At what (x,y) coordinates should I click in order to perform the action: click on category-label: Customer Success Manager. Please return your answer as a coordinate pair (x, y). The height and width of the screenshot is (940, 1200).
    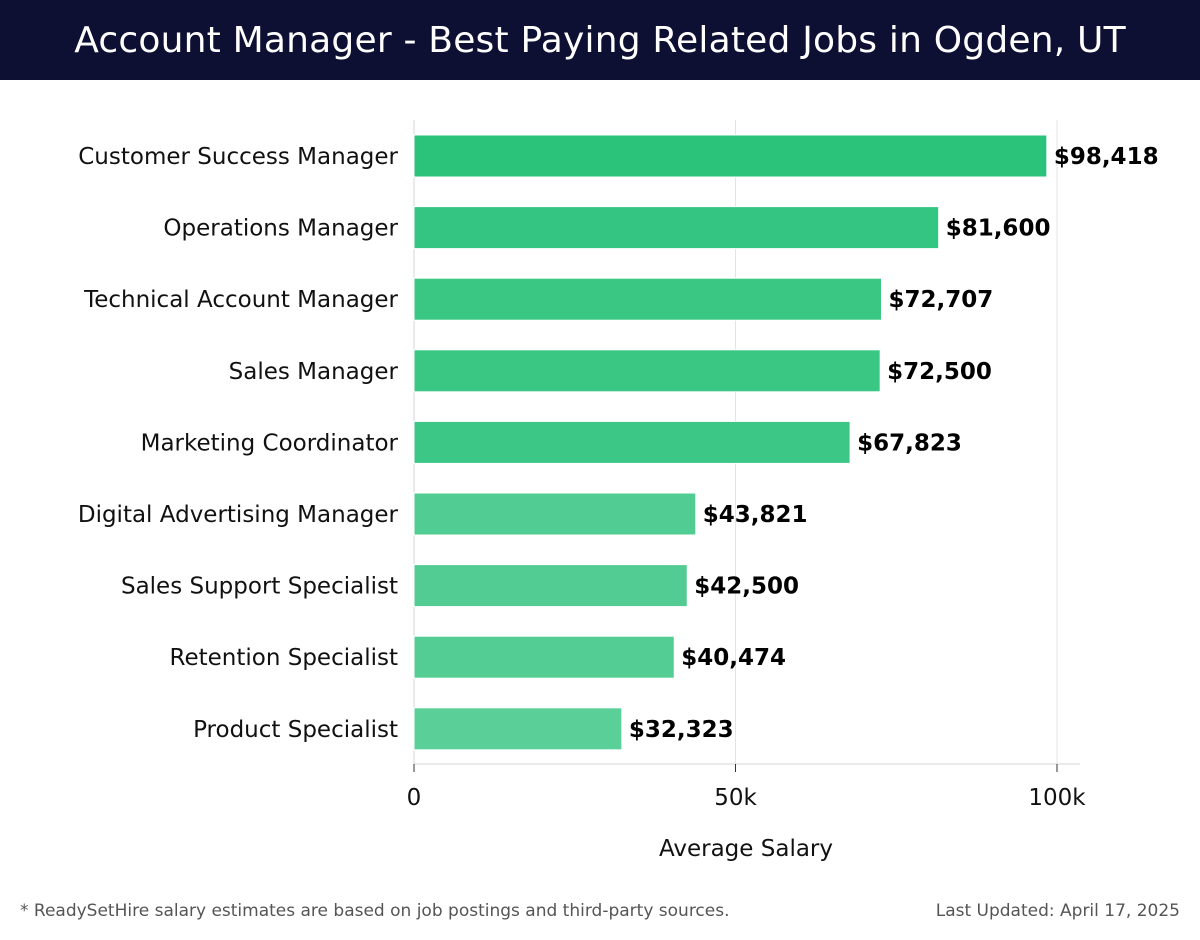
    Looking at the image, I should click on (238, 157).